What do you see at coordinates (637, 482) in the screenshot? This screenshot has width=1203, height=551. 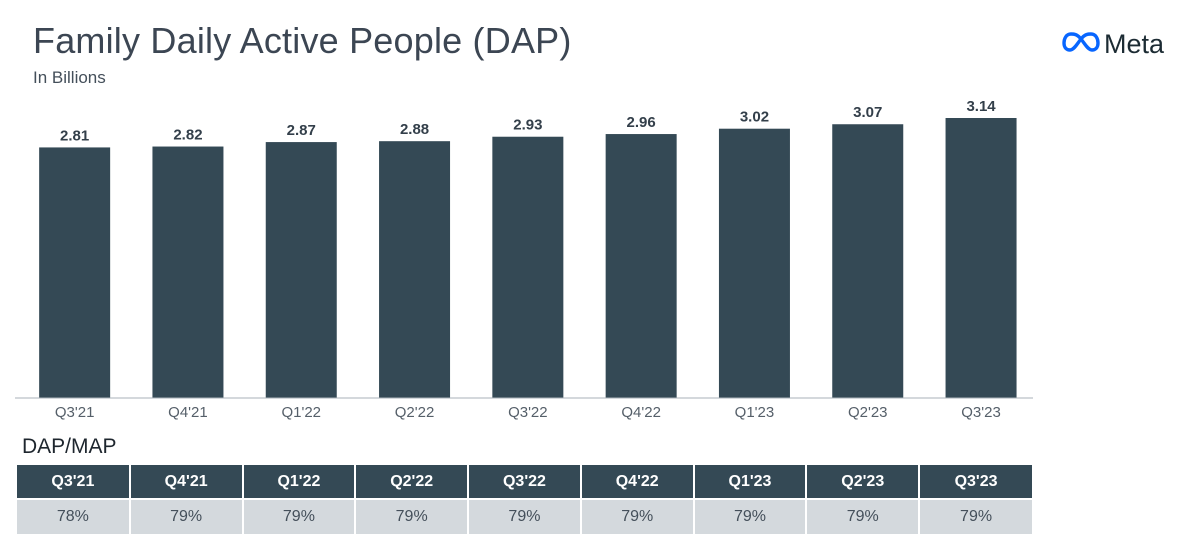 I see `ratio-header-cell: Q4'22` at bounding box center [637, 482].